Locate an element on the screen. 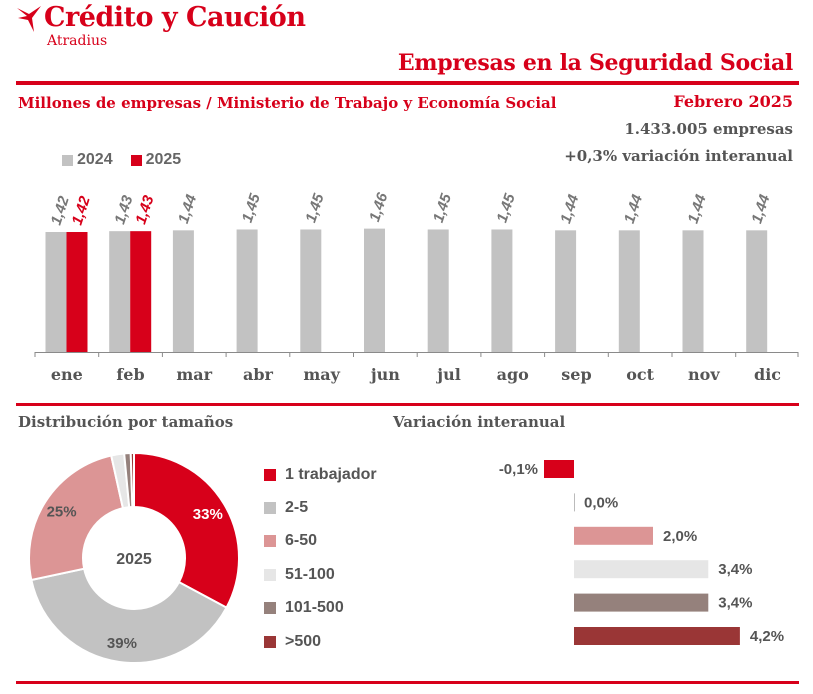 The image size is (813, 694). size-legend-item: 51-100 is located at coordinates (320, 574).